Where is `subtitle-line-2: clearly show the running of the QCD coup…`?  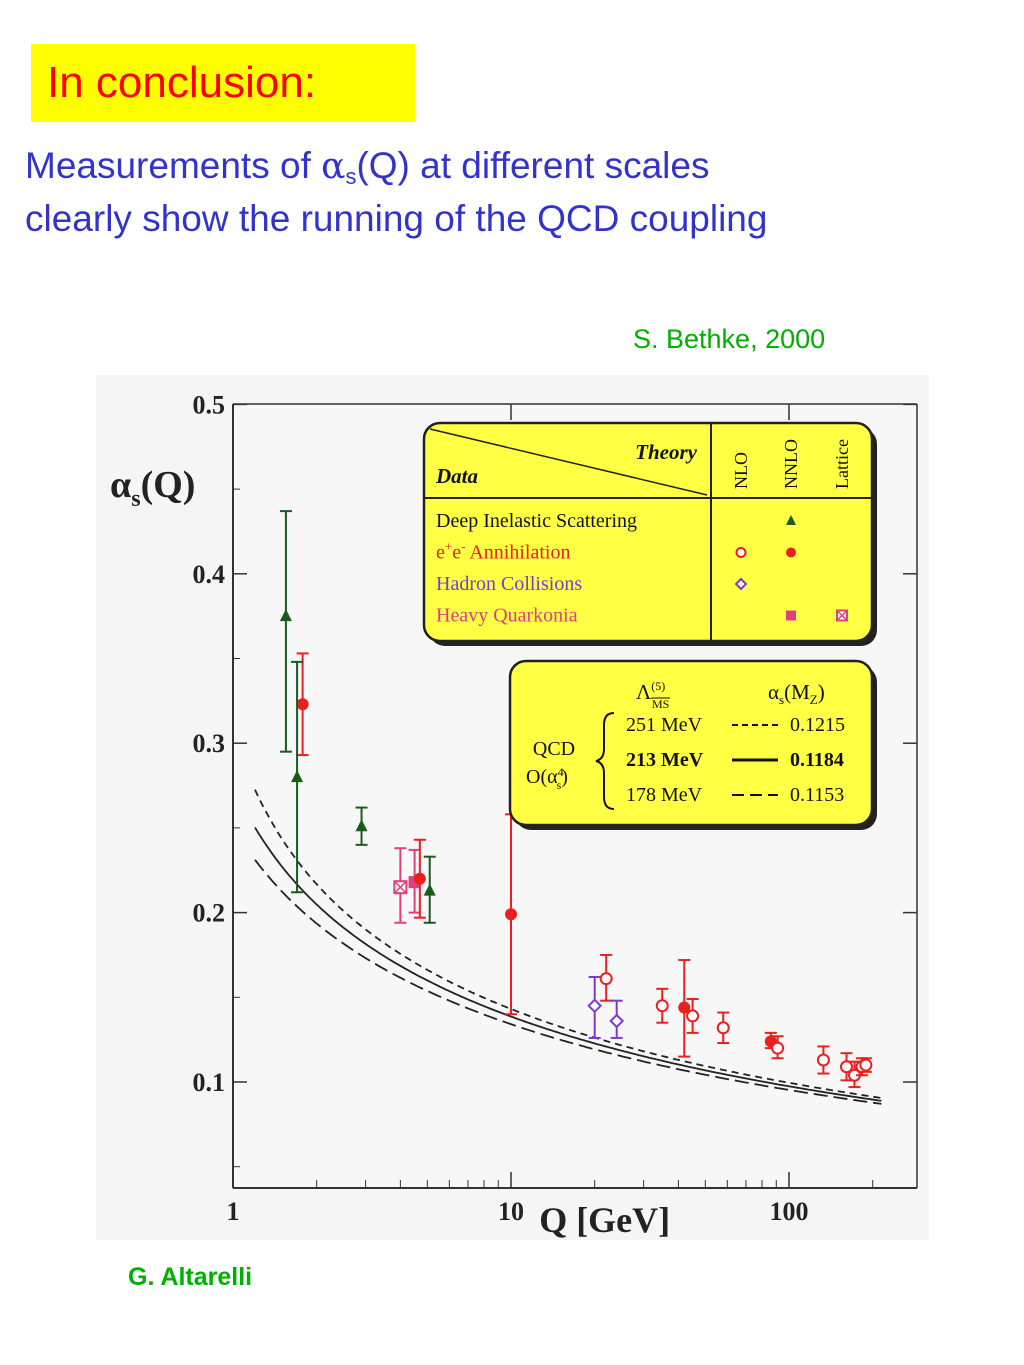 subtitle-line-2: clearly show the running of the QCD coup… is located at coordinates (396, 218).